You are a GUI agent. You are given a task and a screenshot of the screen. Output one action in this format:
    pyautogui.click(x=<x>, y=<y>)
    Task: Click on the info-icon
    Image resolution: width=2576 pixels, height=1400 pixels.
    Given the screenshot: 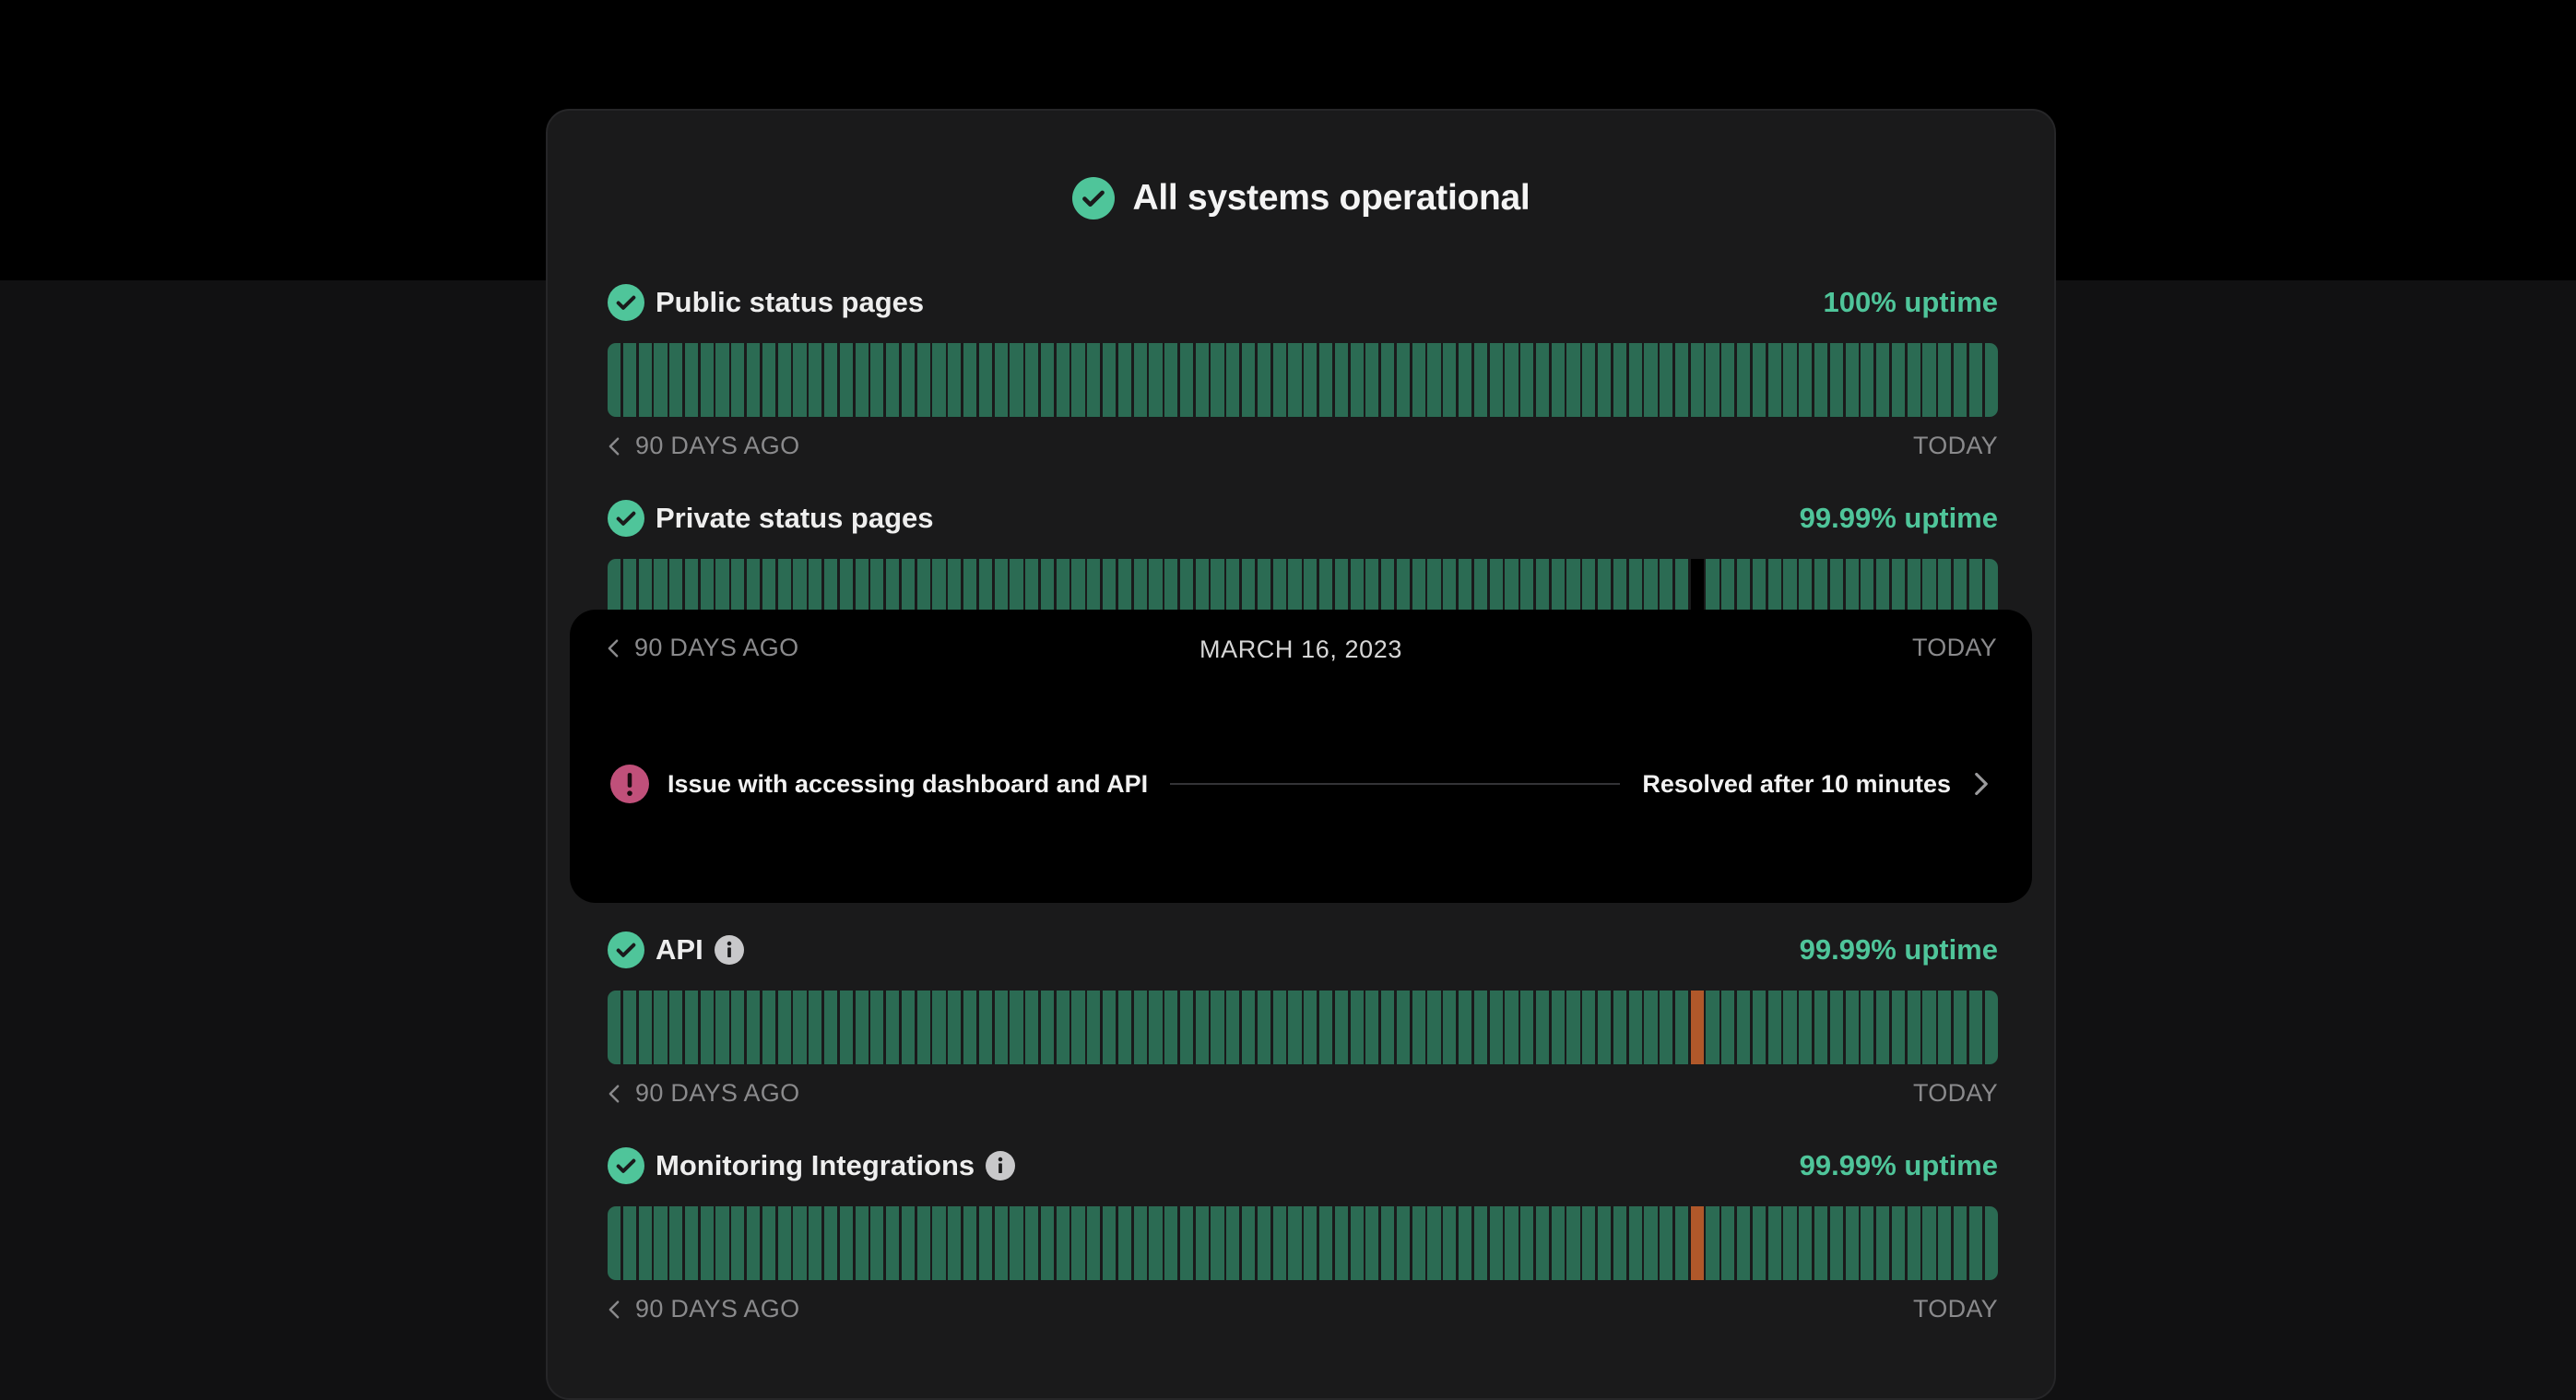 What is the action you would take?
    pyautogui.click(x=1001, y=1166)
    